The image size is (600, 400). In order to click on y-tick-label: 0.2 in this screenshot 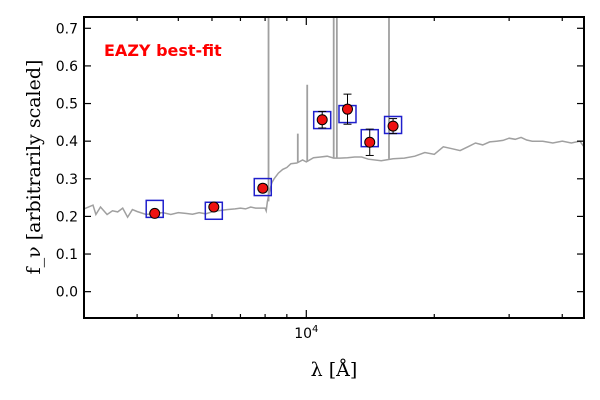, I will do `click(67, 217)`.